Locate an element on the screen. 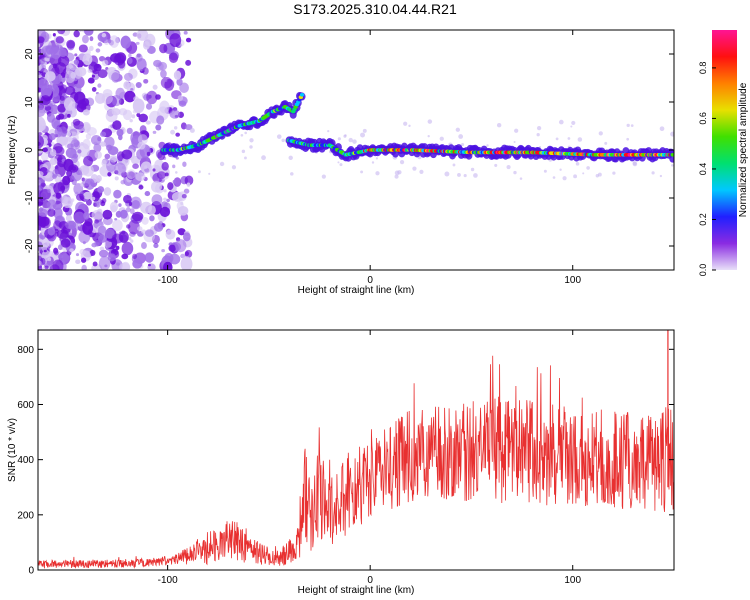 The image size is (750, 600). snr-x-tick-label: 100 is located at coordinates (572, 580).